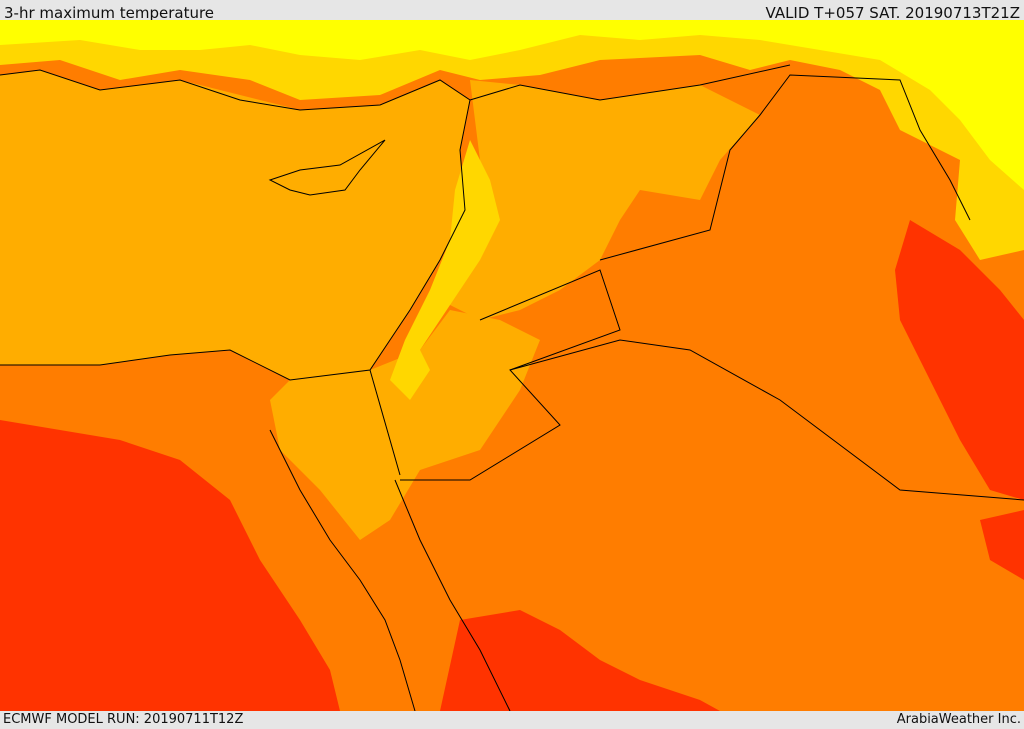 Image resolution: width=1024 pixels, height=729 pixels. I want to click on fill-mild-levant, so click(445, 270).